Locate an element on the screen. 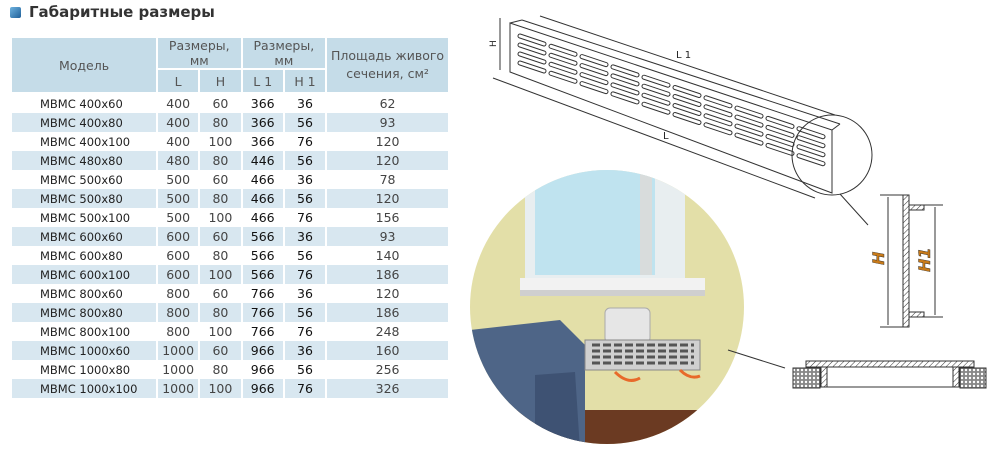 Image resolution: width=1001 pixels, height=464 pixels. cell-area: 140 is located at coordinates (387, 255).